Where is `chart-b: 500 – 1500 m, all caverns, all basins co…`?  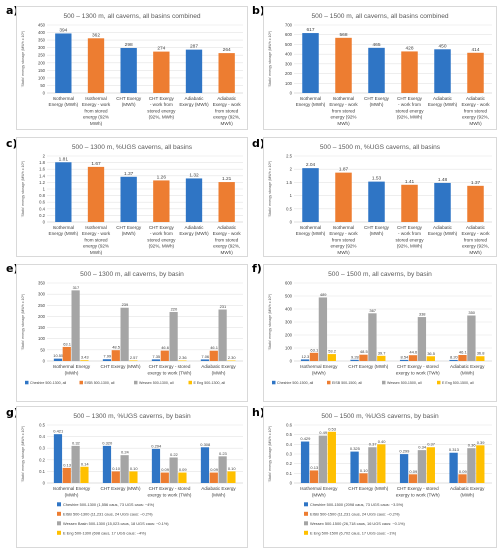
chart-b: 500 – 1500 m, all caverns, all basins co… is located at coordinates (380, 68).